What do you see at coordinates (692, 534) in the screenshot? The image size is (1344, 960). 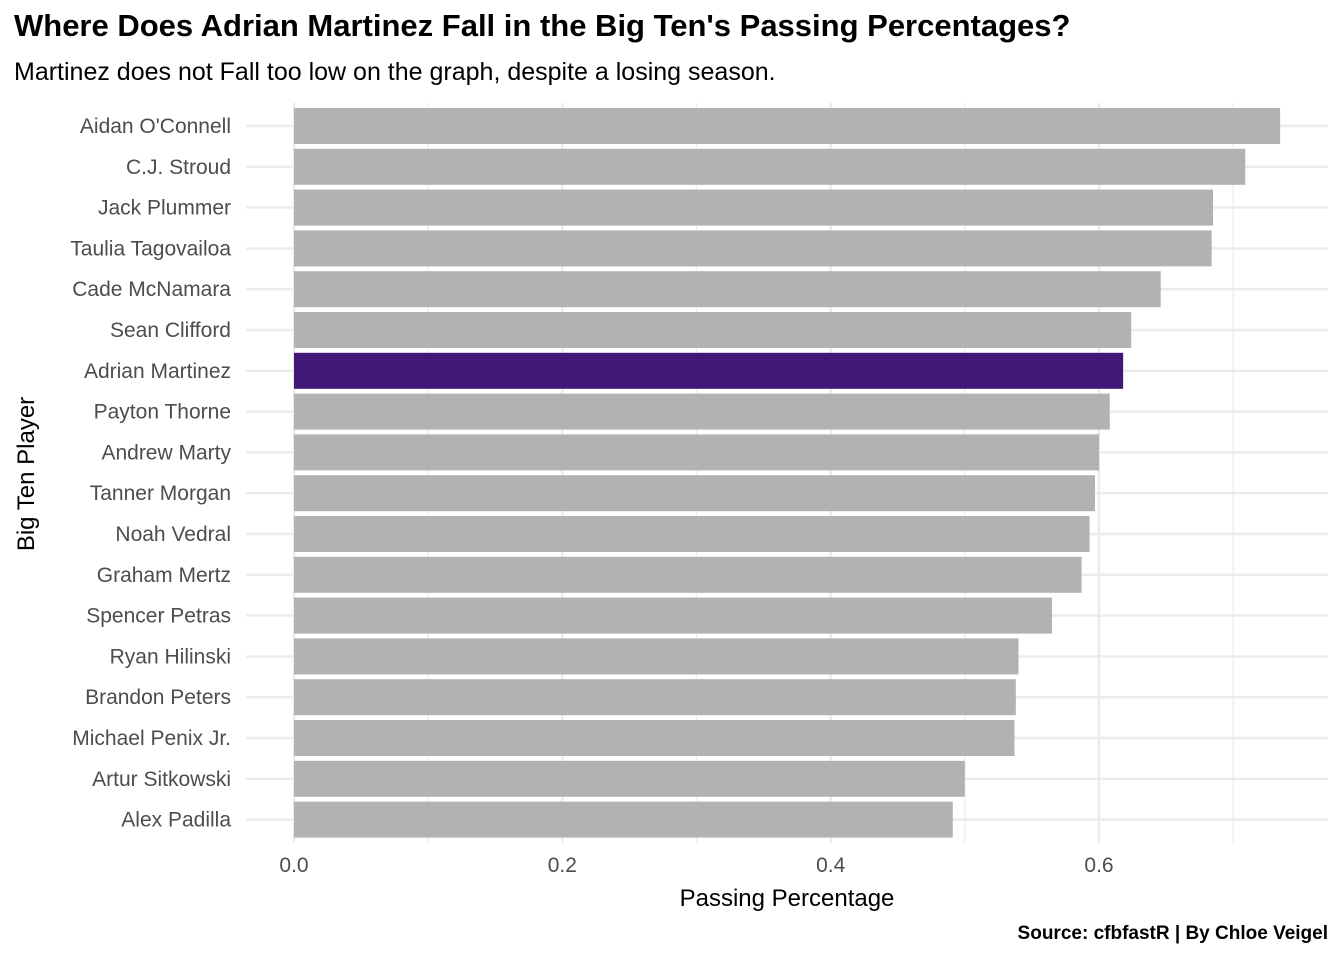 I see `bar-noah-vedral` at bounding box center [692, 534].